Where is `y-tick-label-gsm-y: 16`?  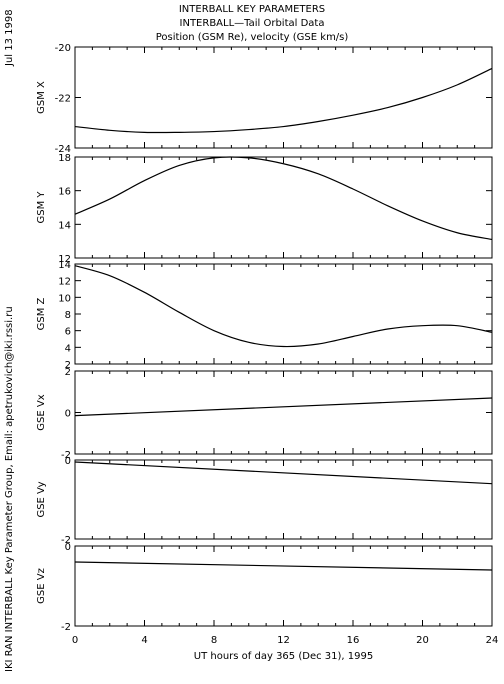
y-tick-label-gsm-y: 16 is located at coordinates (64, 192).